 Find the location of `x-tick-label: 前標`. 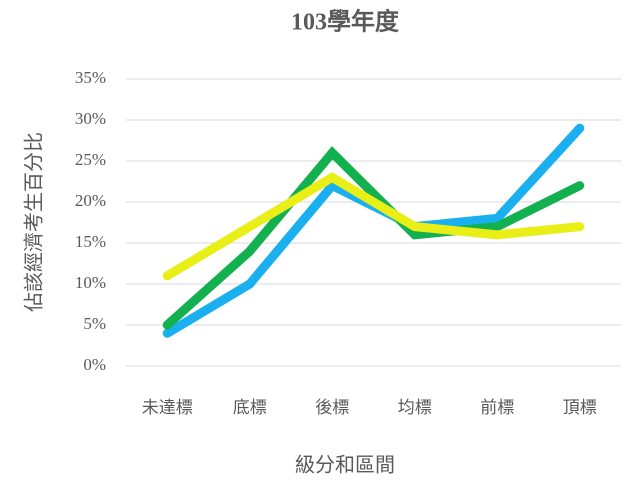

x-tick-label: 前標 is located at coordinates (497, 408).